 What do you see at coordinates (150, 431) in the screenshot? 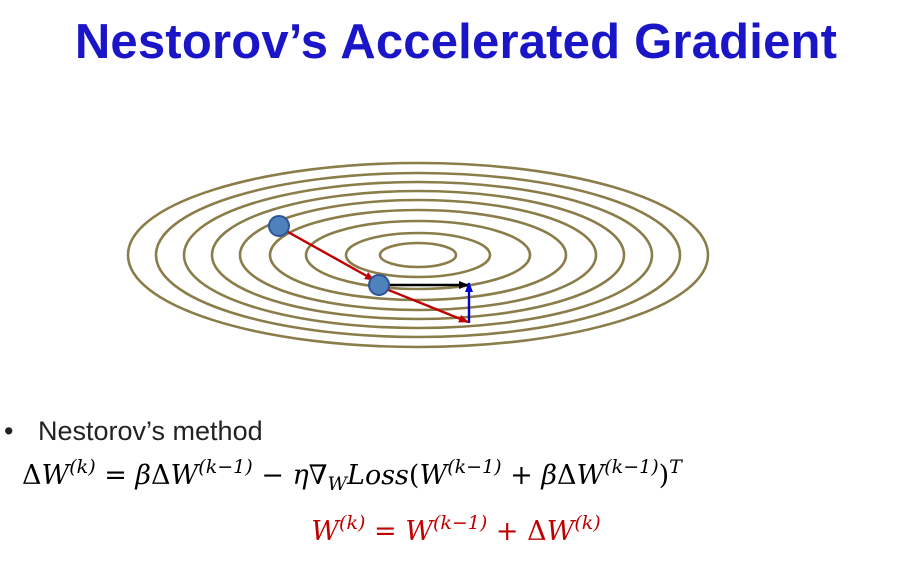
I see `bullet-text: Nestorov’s method` at bounding box center [150, 431].